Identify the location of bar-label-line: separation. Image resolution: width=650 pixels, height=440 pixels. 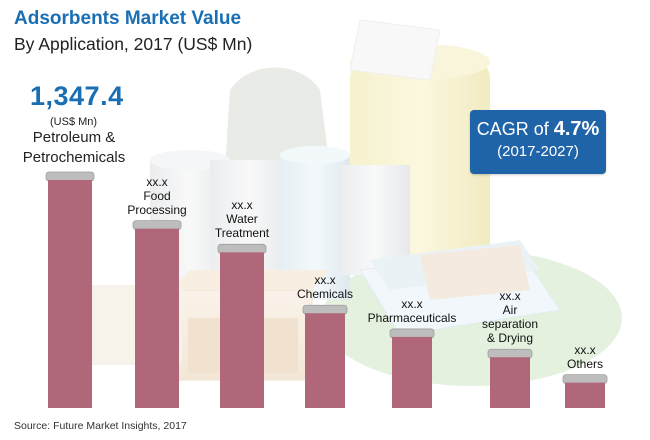
(510, 324).